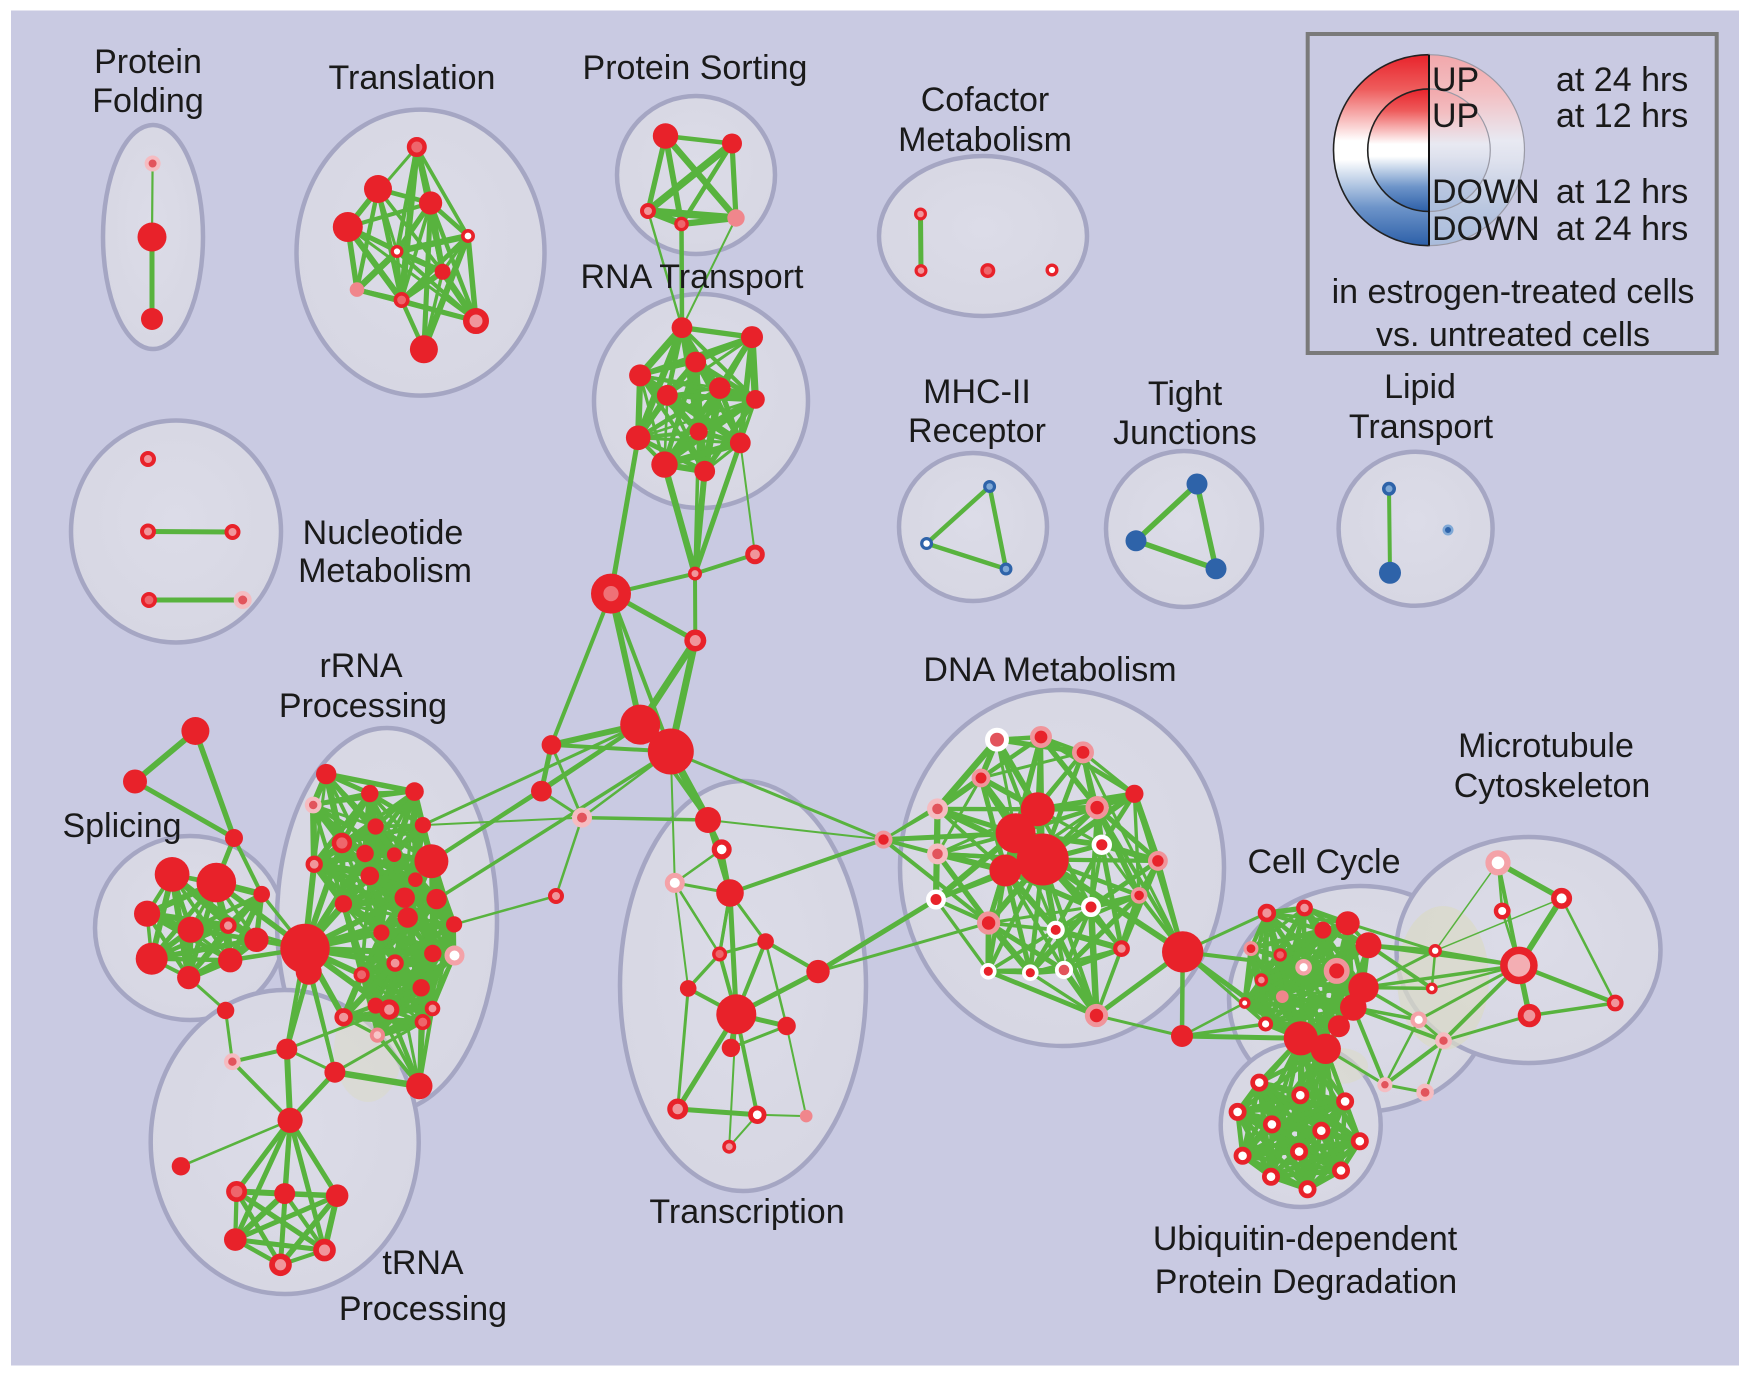 The image size is (1750, 1381). Describe the element at coordinates (1323, 862) in the screenshot. I see `svg-text: Cell Cycle` at that location.